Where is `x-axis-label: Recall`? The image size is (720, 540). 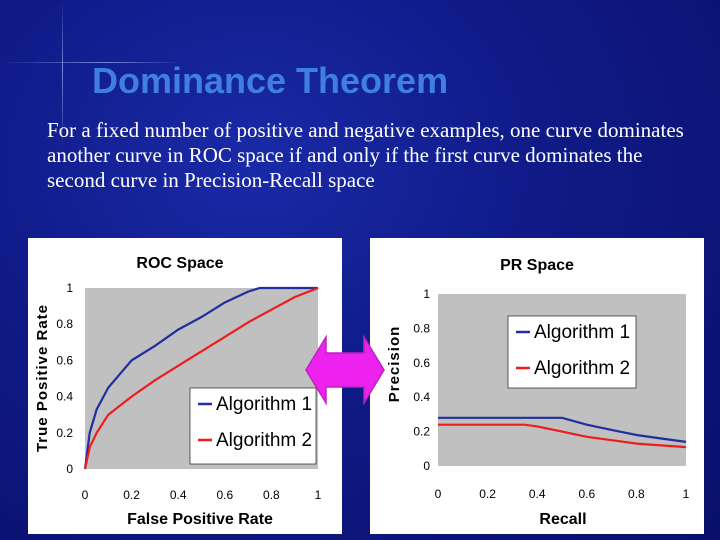
x-axis-label: Recall is located at coordinates (562, 519).